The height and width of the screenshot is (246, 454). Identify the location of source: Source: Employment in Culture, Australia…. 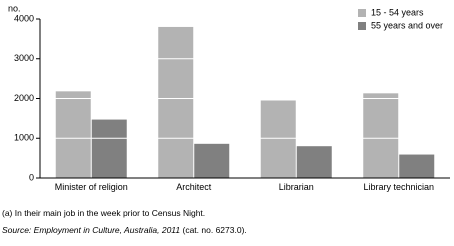
(124, 230).